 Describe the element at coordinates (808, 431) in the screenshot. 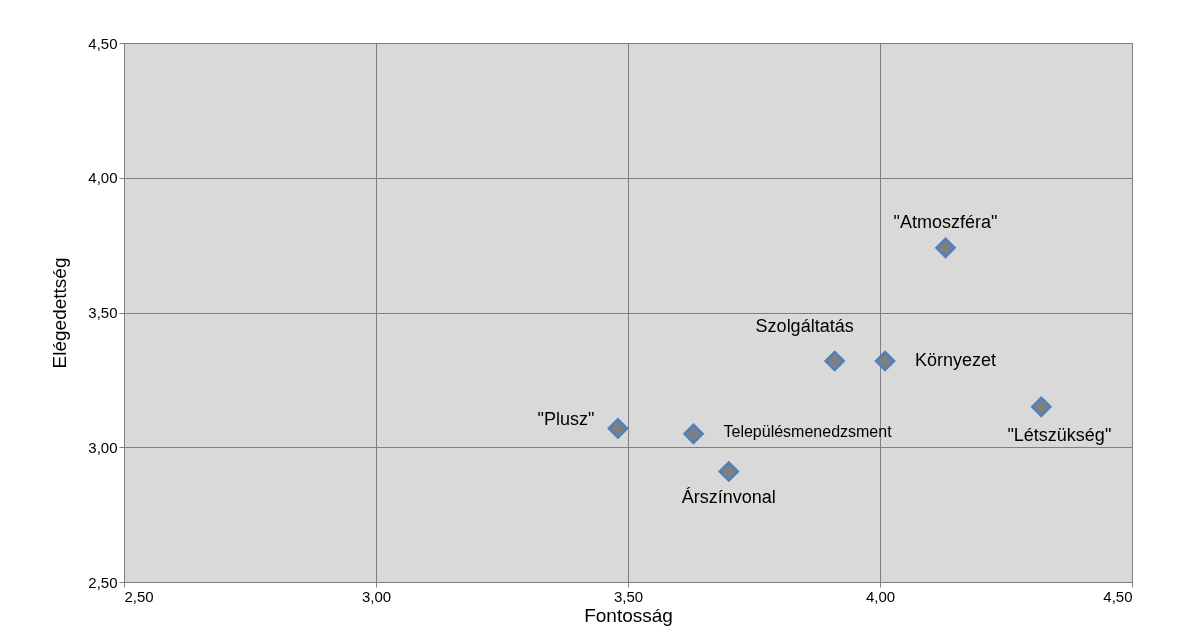

I see `annotation: Településmenedzsment` at that location.